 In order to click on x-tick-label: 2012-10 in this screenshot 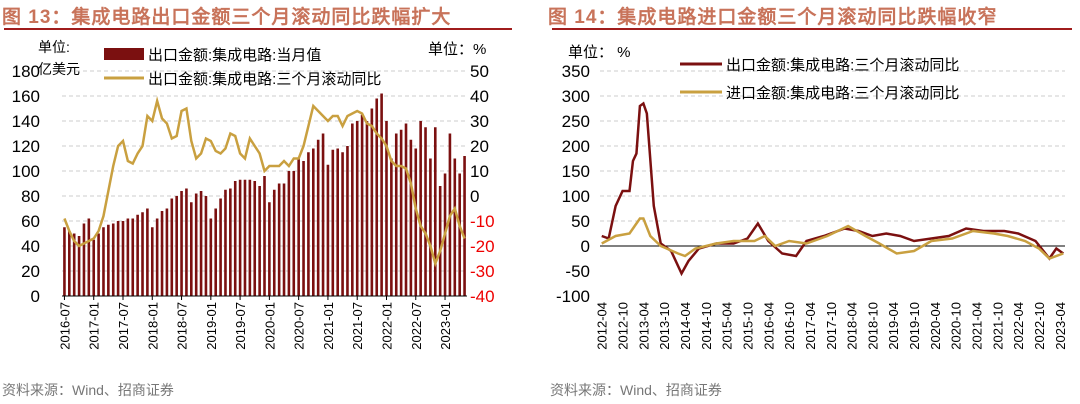, I will do `click(623, 326)`.